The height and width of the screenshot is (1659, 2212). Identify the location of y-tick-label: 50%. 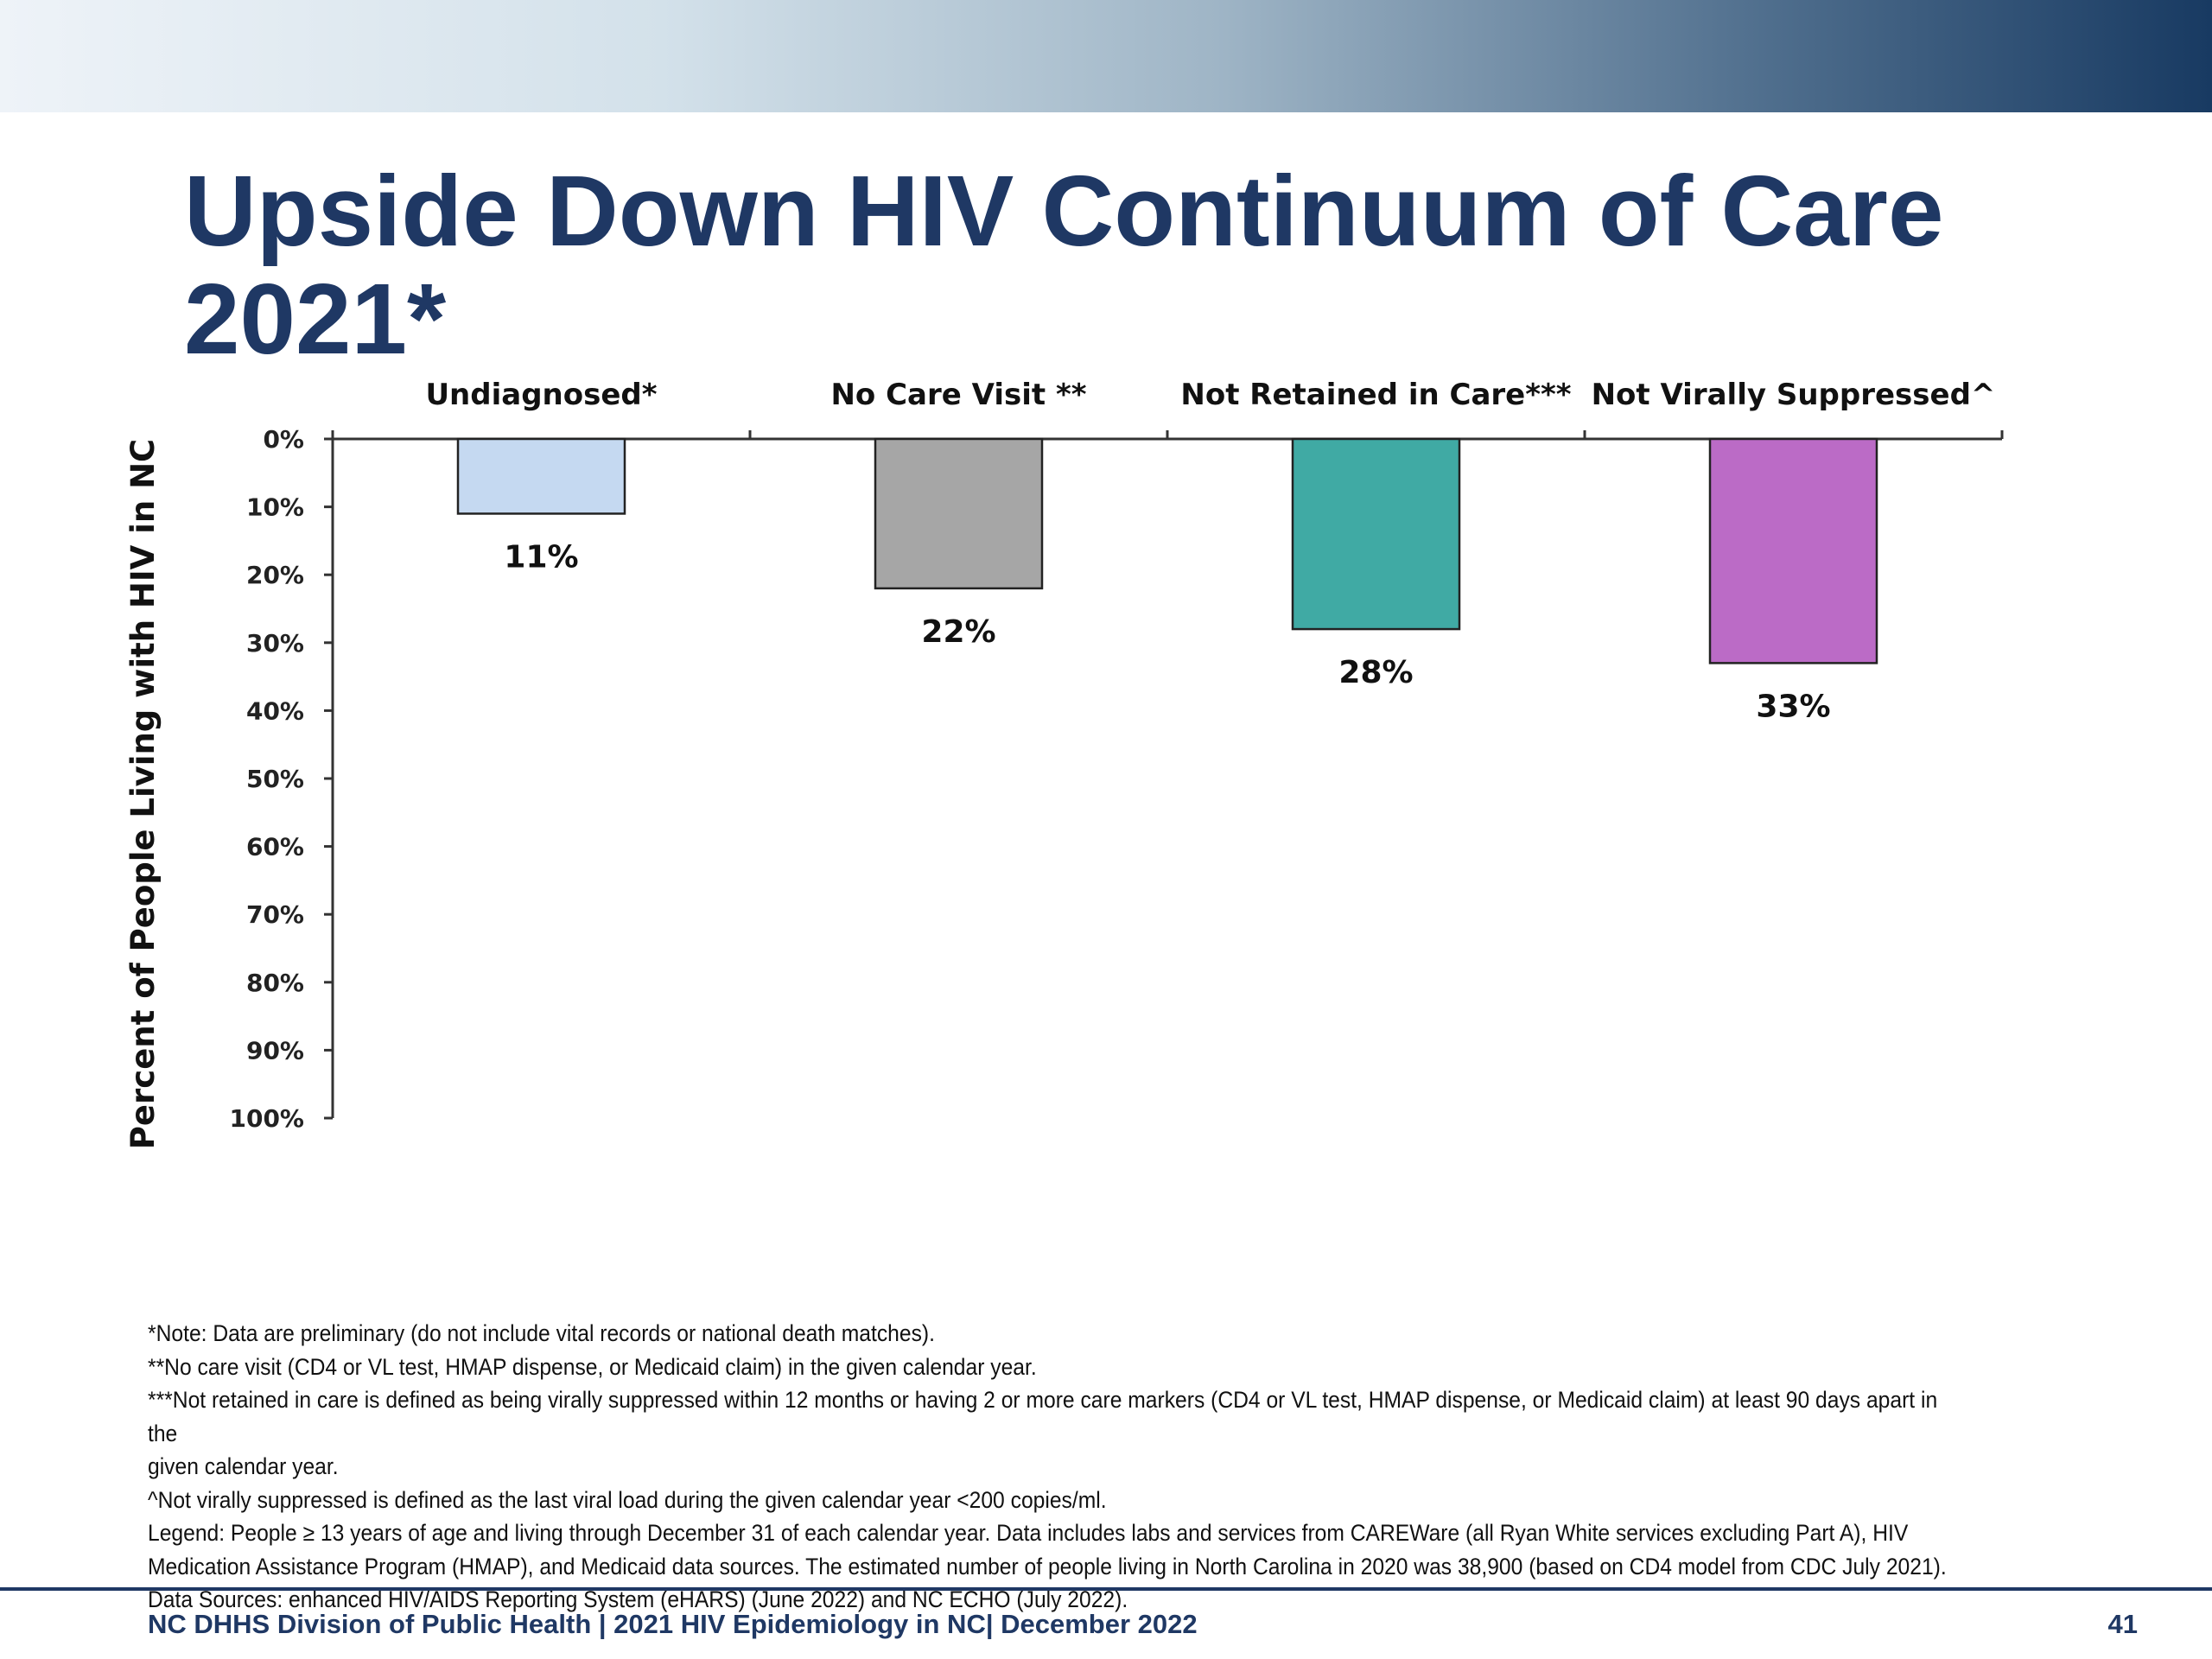
(275, 779).